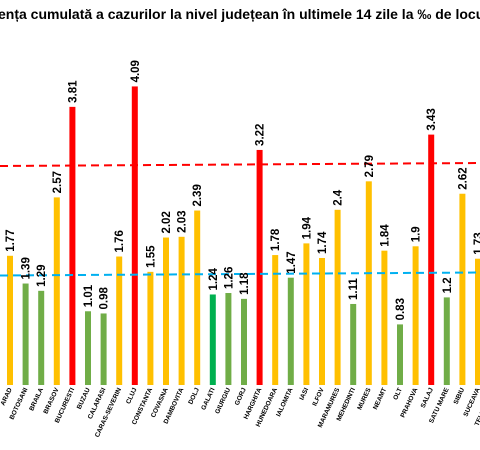 Image resolution: width=480 pixels, height=450 pixels. I want to click on bar-salaj, so click(431, 259).